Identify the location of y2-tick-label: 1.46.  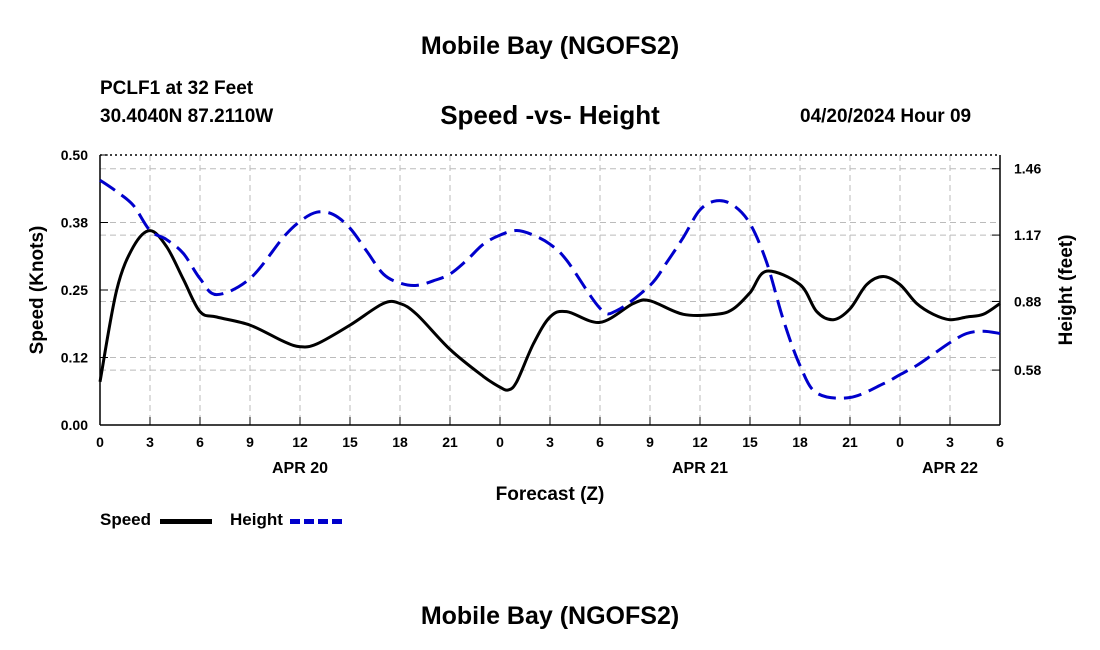
(1027, 169).